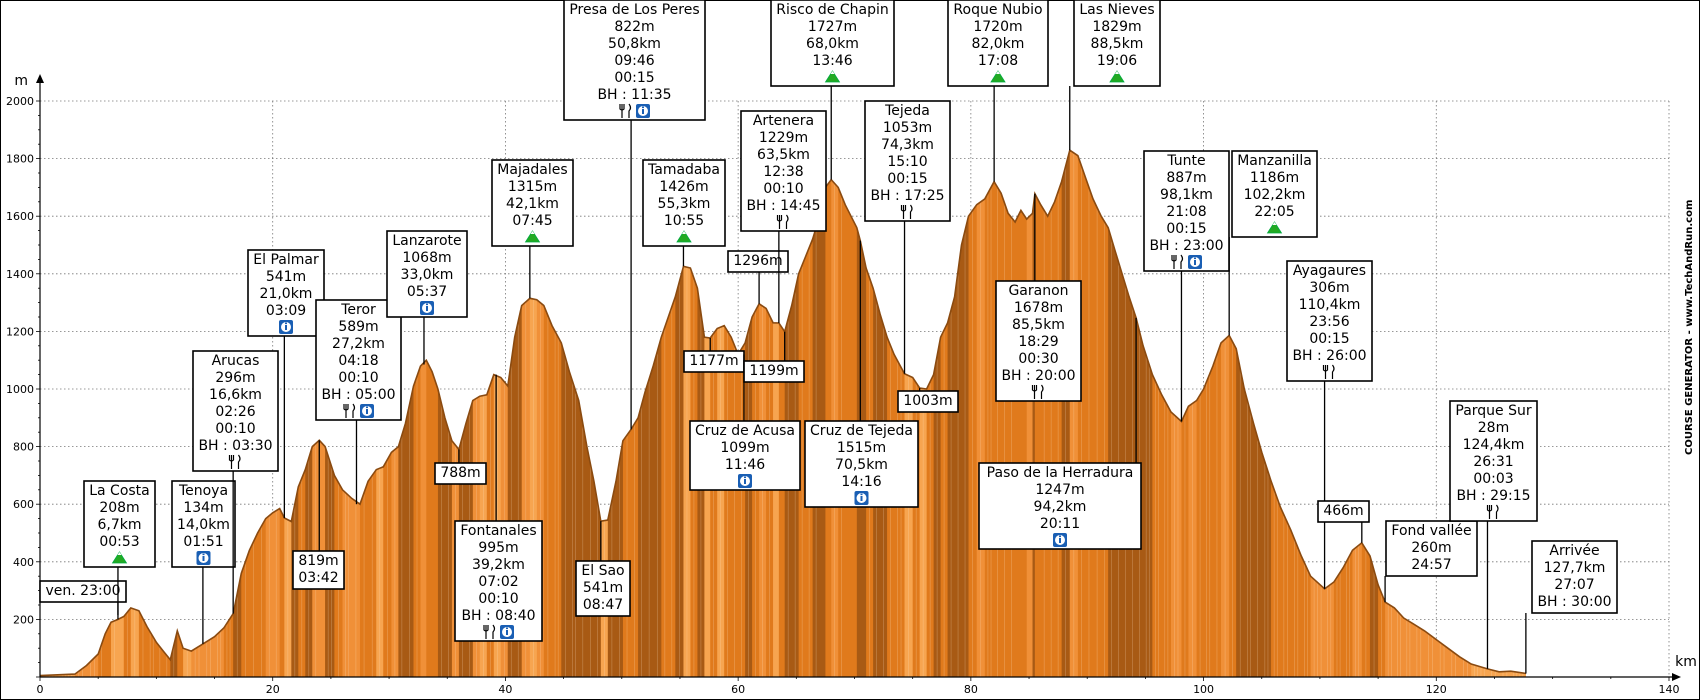  I want to click on waypoint-text: 11:46, so click(745, 465).